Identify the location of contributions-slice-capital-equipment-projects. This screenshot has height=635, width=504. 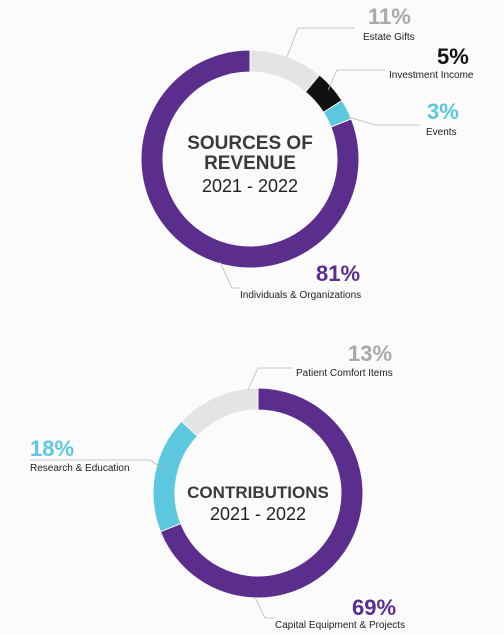
(261, 493).